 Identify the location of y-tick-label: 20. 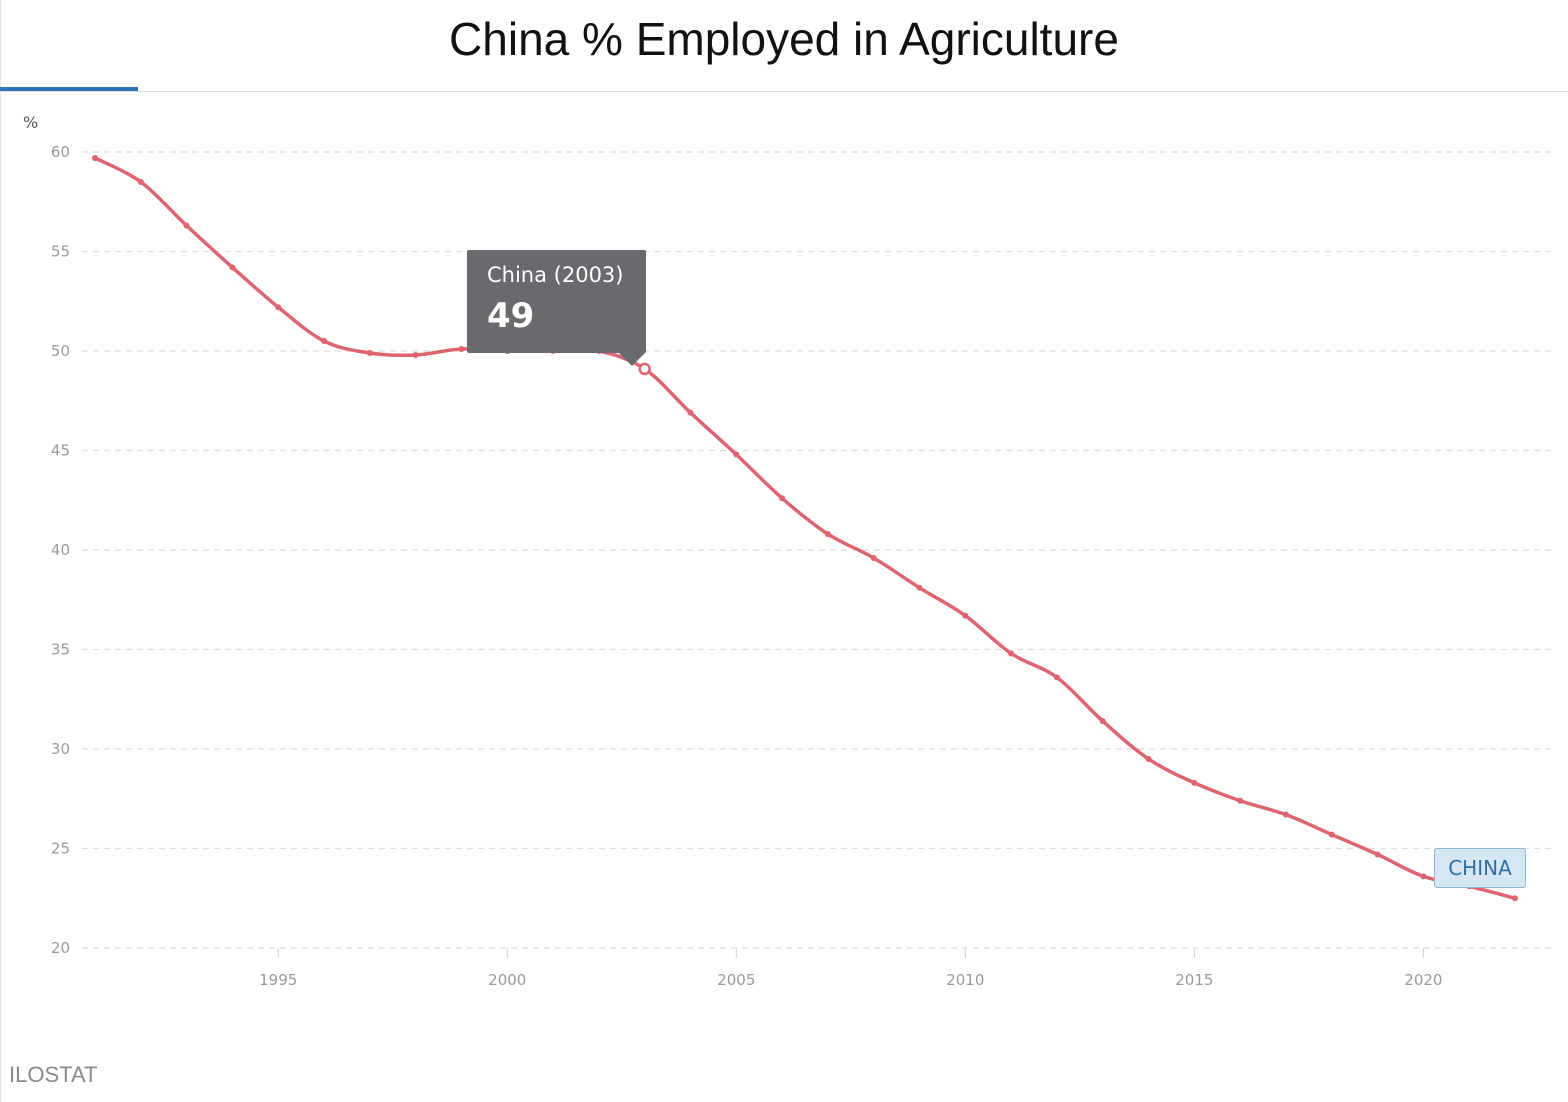
(60, 948).